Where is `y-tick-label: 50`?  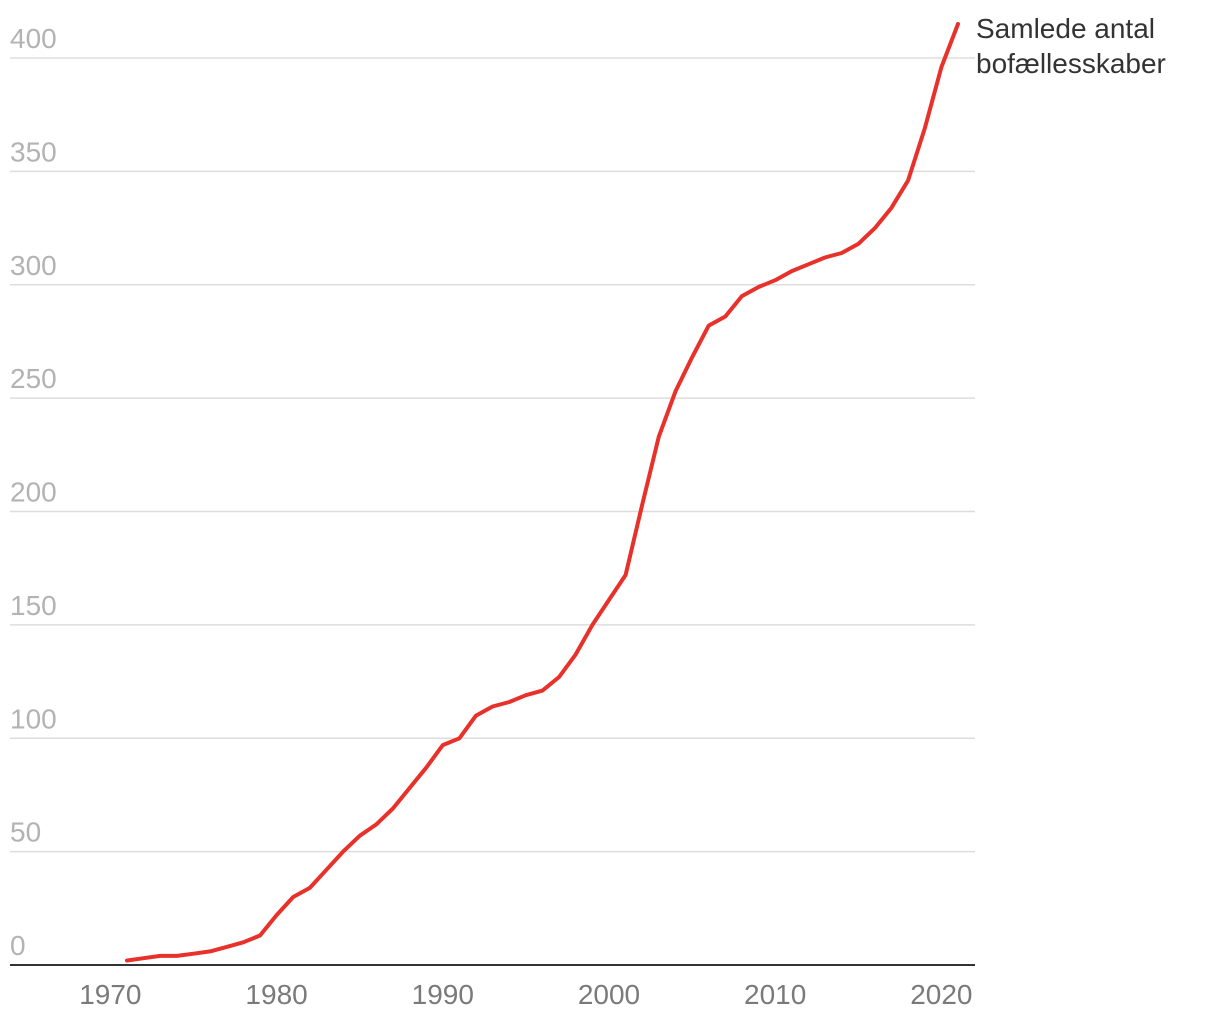 y-tick-label: 50 is located at coordinates (25, 832).